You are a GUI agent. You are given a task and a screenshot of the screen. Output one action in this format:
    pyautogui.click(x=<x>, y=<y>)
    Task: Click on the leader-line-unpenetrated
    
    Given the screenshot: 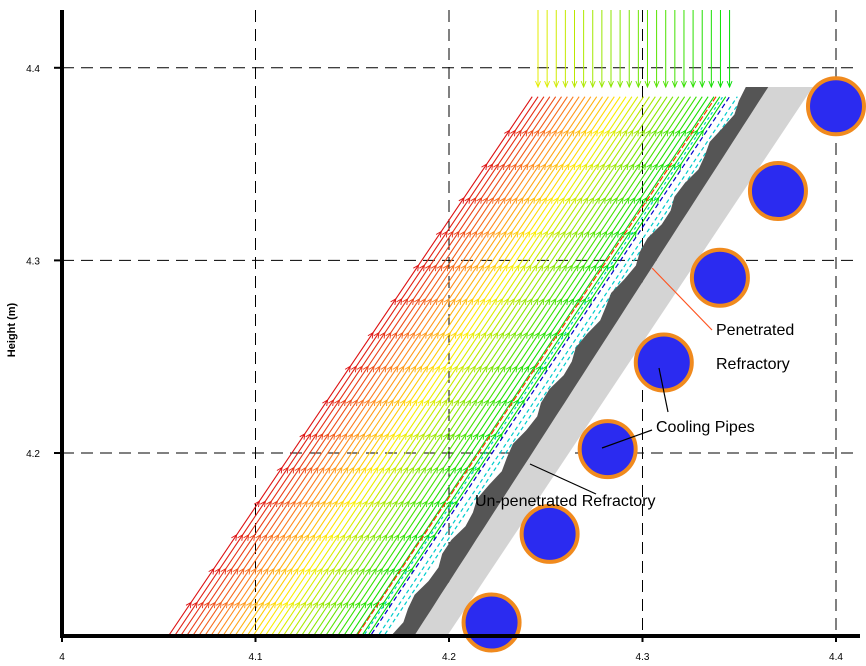 What is the action you would take?
    pyautogui.click(x=563, y=479)
    